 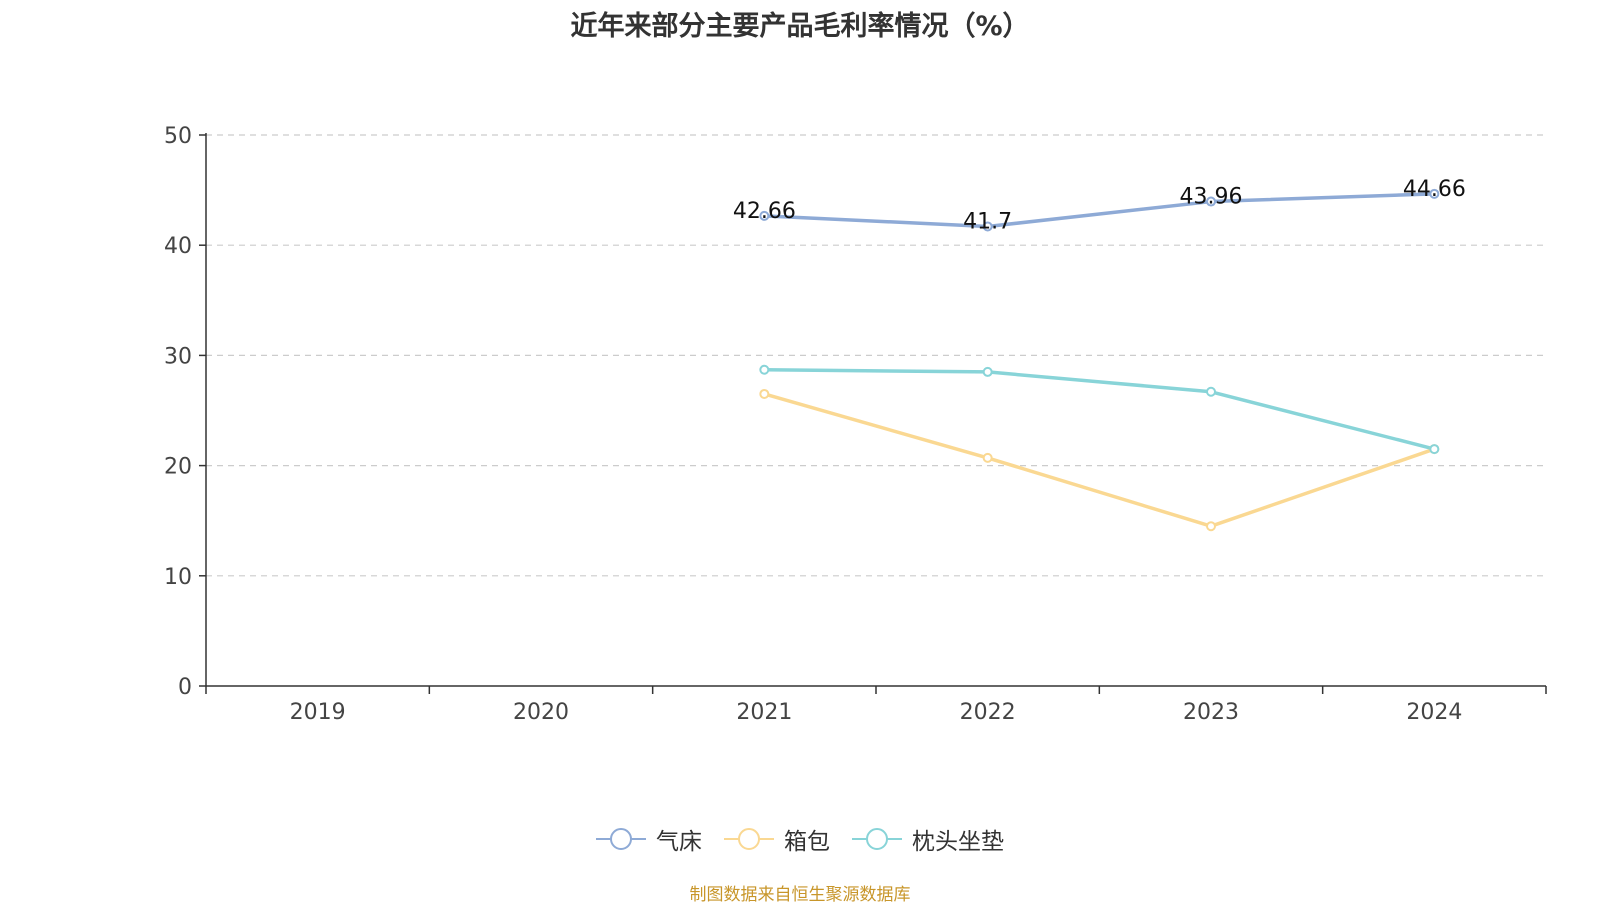 I want to click on data-label: 44.66, so click(x=1434, y=189).